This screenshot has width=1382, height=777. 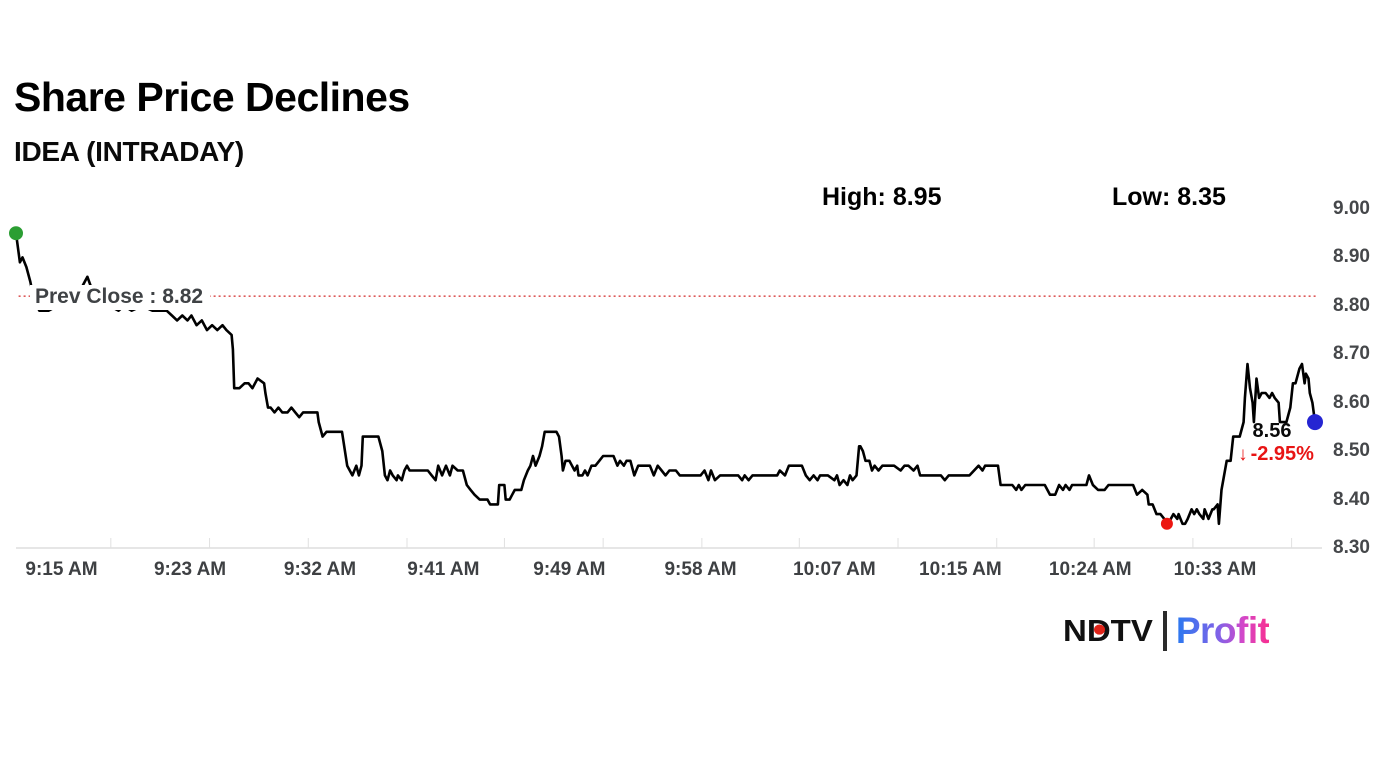 What do you see at coordinates (1315, 422) in the screenshot?
I see `last-marker` at bounding box center [1315, 422].